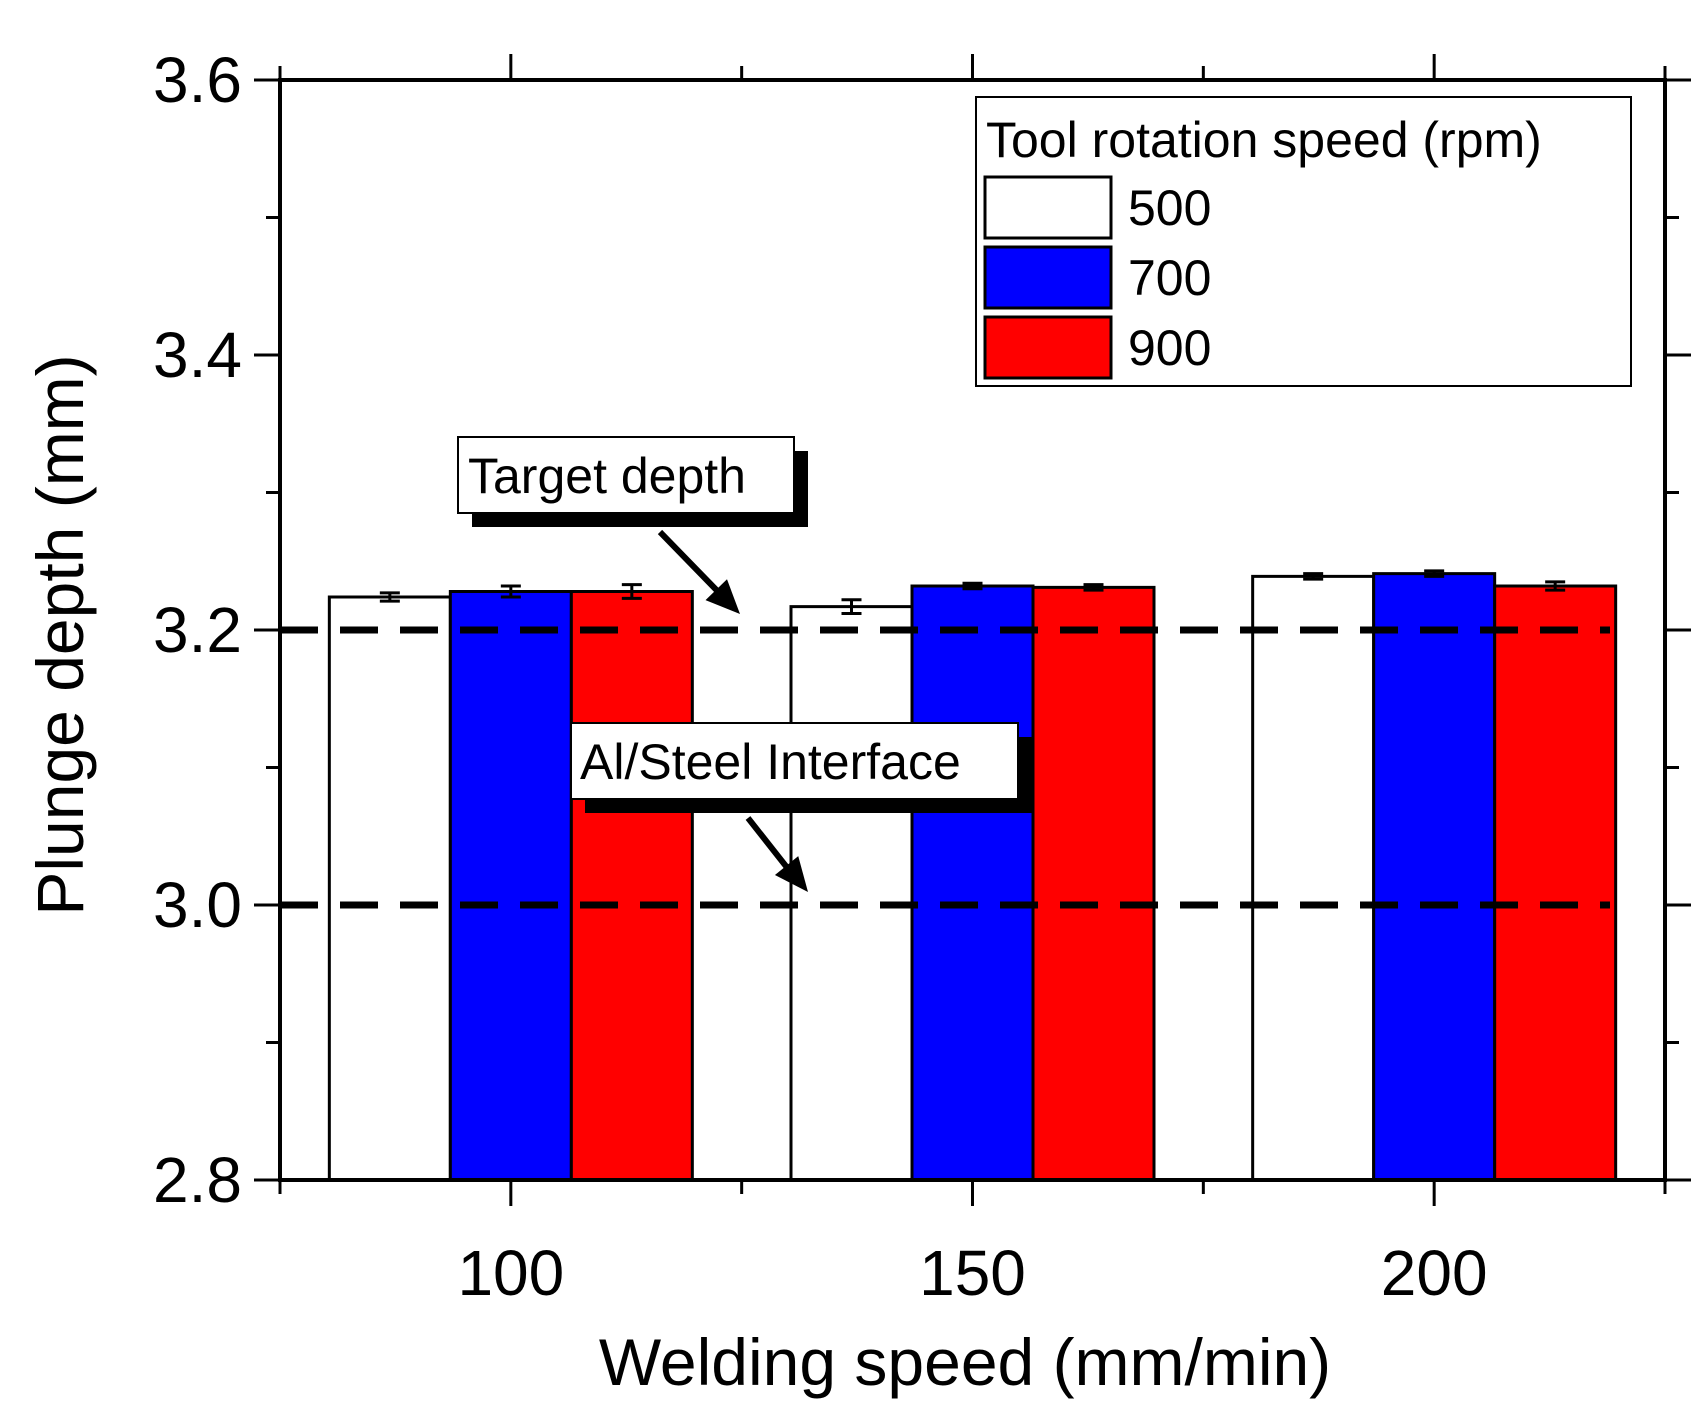 The image size is (1694, 1423). Describe the element at coordinates (197, 630) in the screenshot. I see `y-tick-label-3.2: 3.2` at that location.